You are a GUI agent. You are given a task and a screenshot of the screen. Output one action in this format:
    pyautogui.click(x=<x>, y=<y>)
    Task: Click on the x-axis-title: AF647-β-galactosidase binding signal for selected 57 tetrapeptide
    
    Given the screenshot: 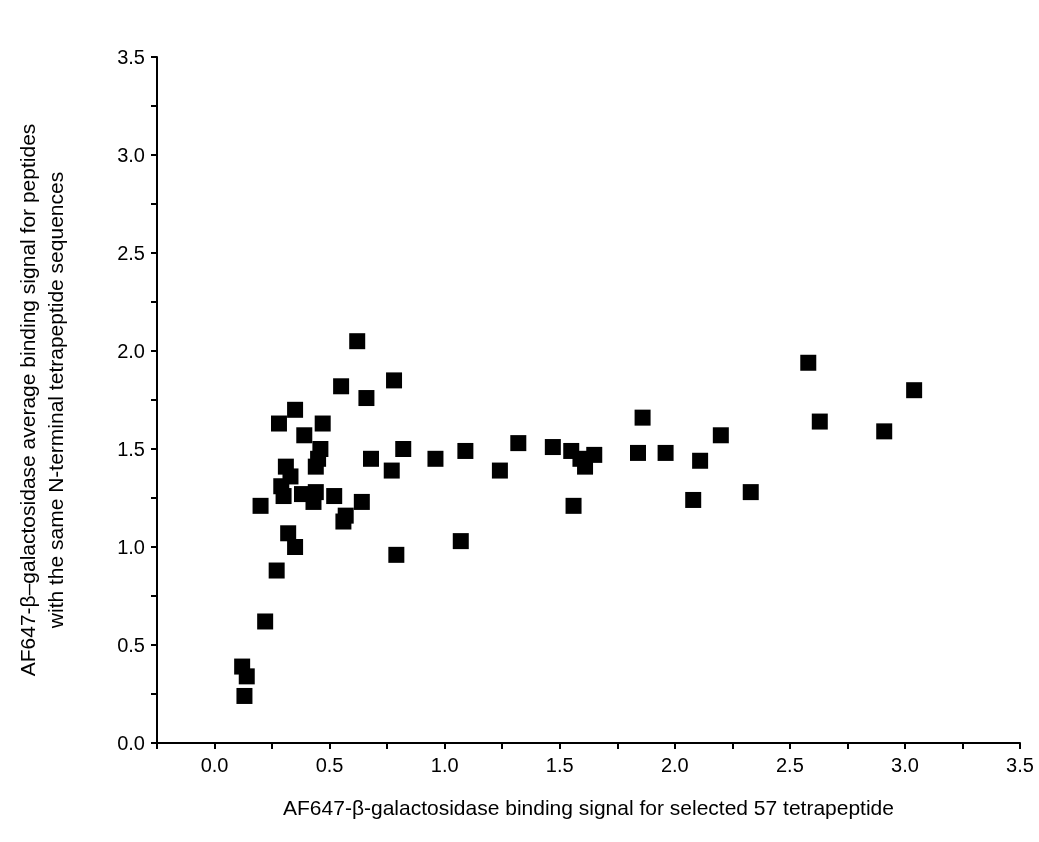 What is the action you would take?
    pyautogui.click(x=588, y=807)
    